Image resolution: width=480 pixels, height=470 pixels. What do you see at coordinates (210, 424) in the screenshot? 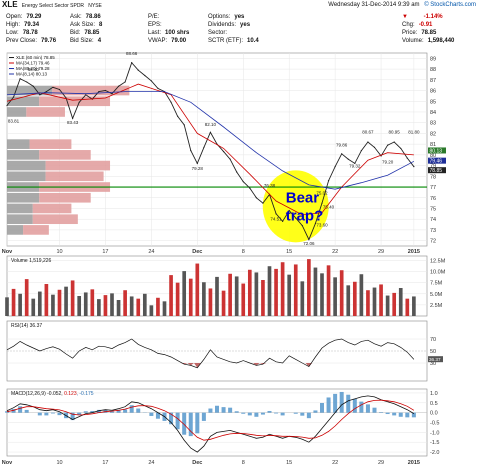
I see `macd-line` at bounding box center [210, 424].